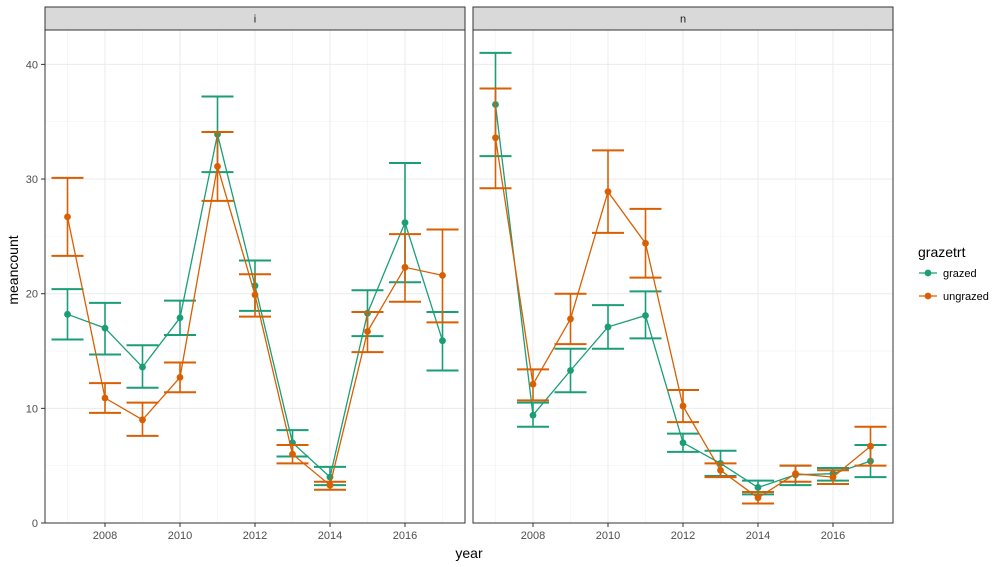  What do you see at coordinates (469, 553) in the screenshot?
I see `x-axis-title: year` at bounding box center [469, 553].